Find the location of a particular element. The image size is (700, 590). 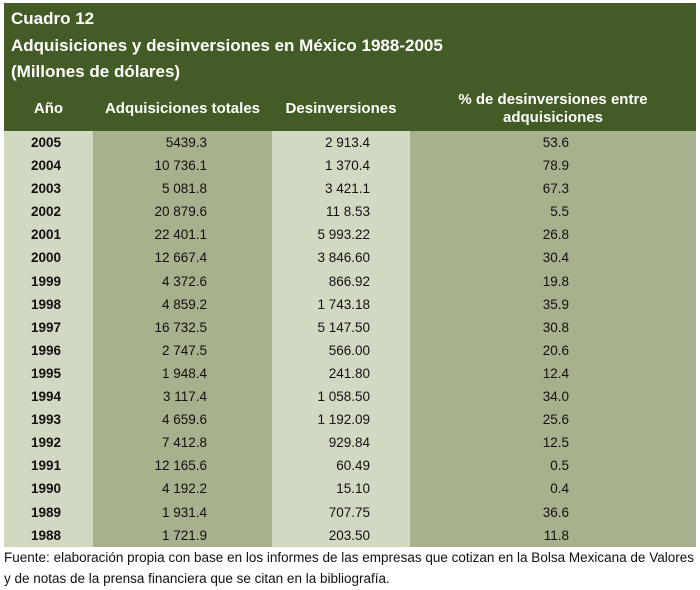

cell-acquisitions: 4 192.2 is located at coordinates (184, 489).